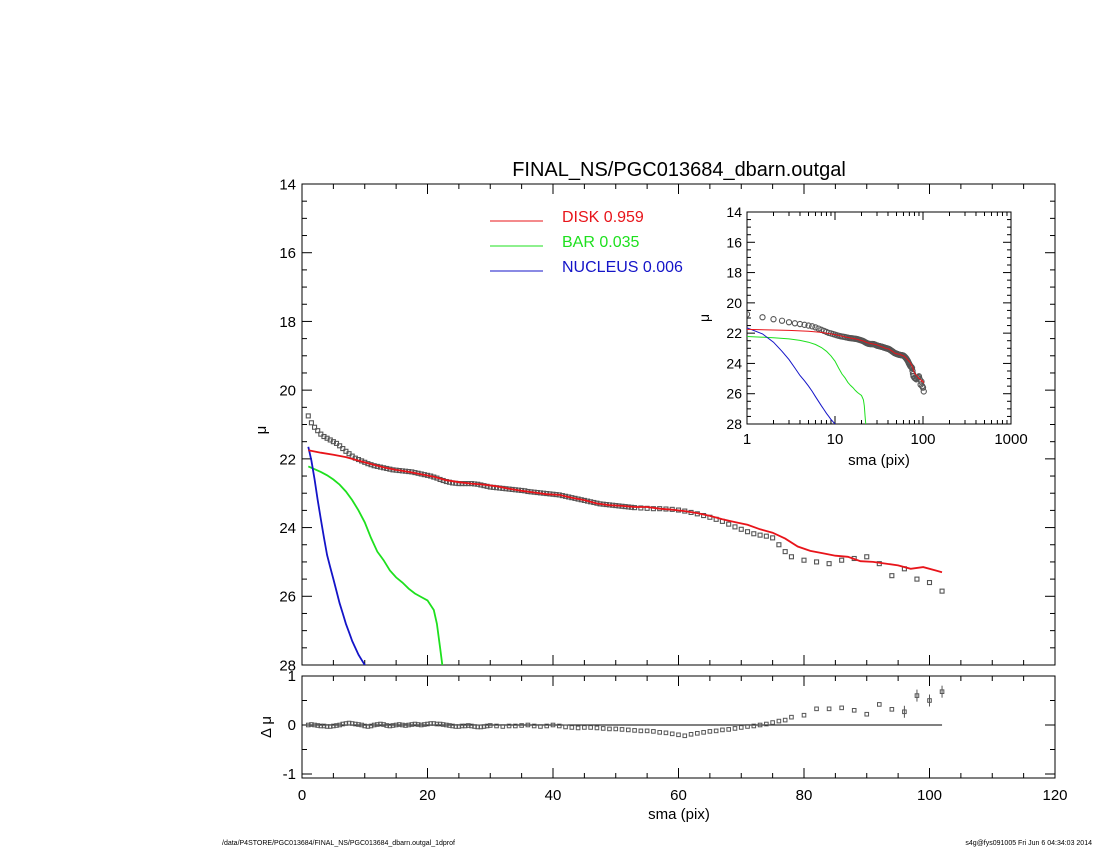  Describe the element at coordinates (704, 318) in the screenshot. I see `inset-y-axis-label: μ` at that location.